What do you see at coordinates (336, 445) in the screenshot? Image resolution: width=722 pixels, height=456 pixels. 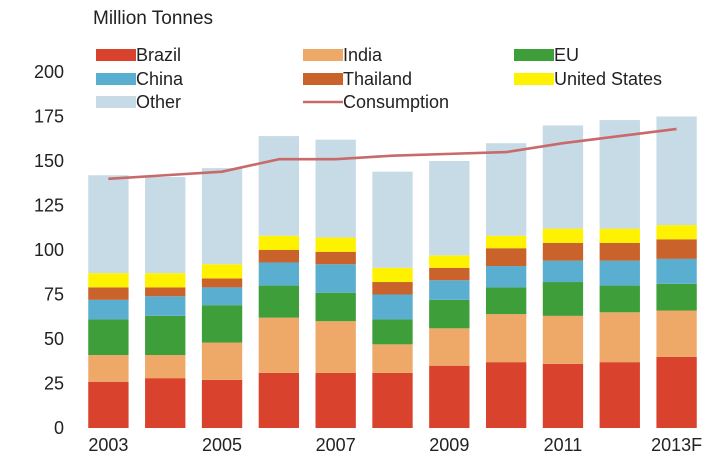 I see `x-tick-label: 2007` at bounding box center [336, 445].